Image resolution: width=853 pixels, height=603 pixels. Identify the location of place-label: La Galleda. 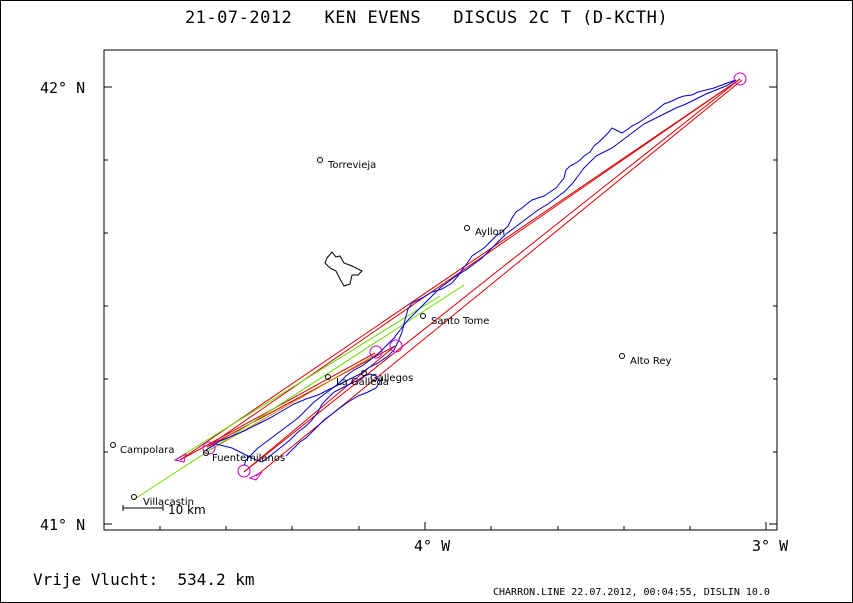
(362, 382).